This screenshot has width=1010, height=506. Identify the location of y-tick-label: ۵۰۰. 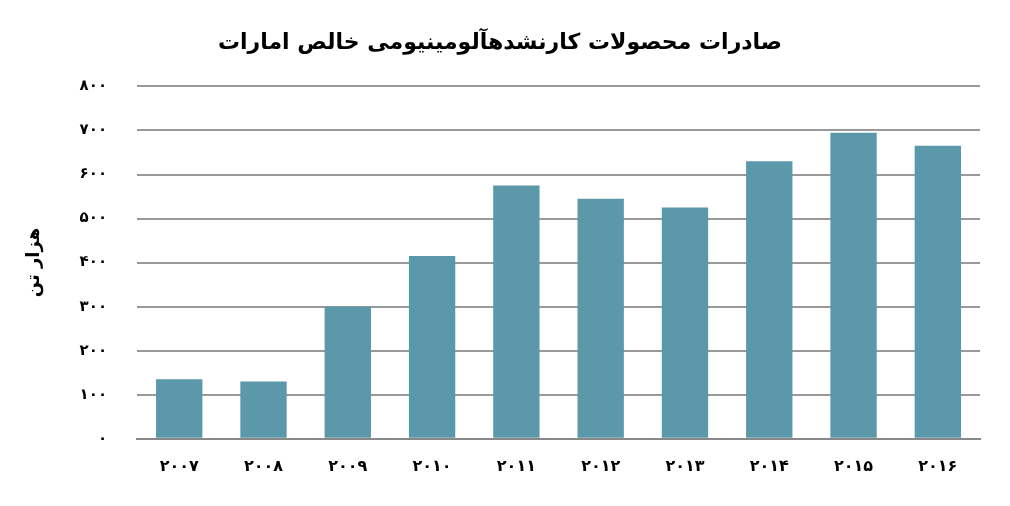
(93, 217).